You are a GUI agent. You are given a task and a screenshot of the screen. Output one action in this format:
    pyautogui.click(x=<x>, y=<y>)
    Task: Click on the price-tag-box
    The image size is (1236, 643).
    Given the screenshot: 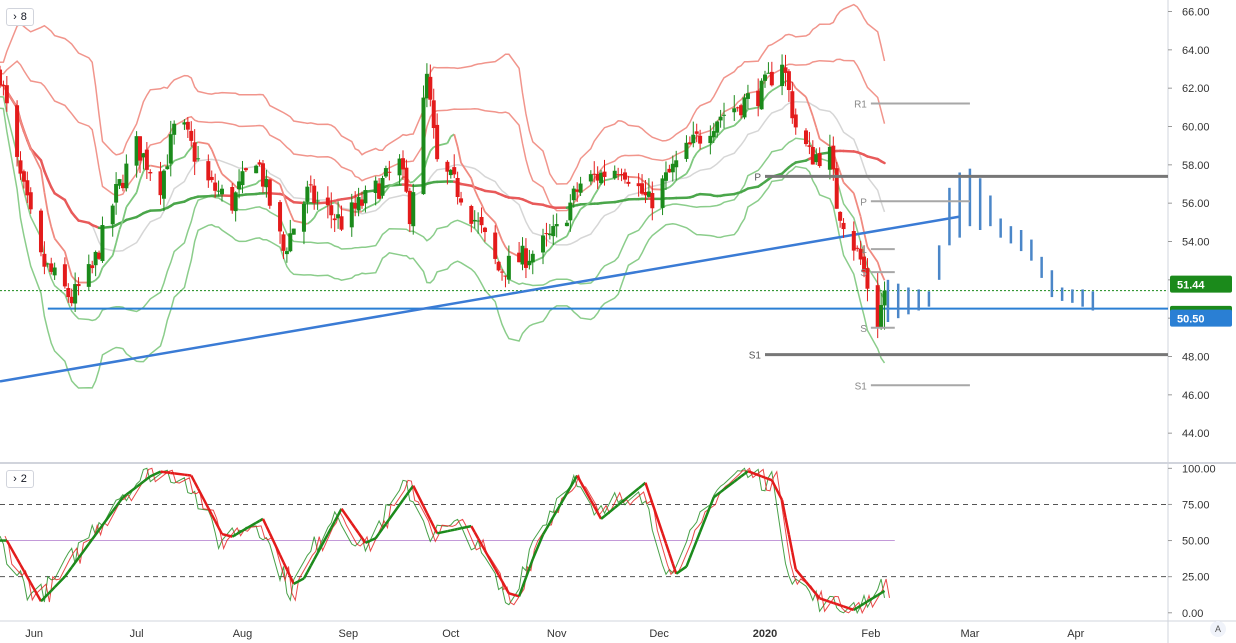 What is the action you would take?
    pyautogui.click(x=1201, y=284)
    